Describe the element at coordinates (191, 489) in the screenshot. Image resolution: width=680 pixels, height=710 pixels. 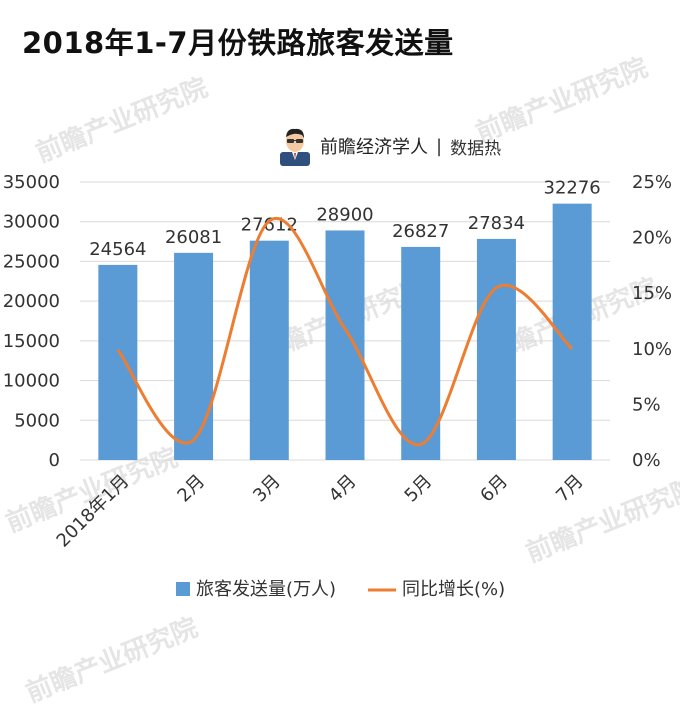
I see `x-tick-label: 2月` at that location.